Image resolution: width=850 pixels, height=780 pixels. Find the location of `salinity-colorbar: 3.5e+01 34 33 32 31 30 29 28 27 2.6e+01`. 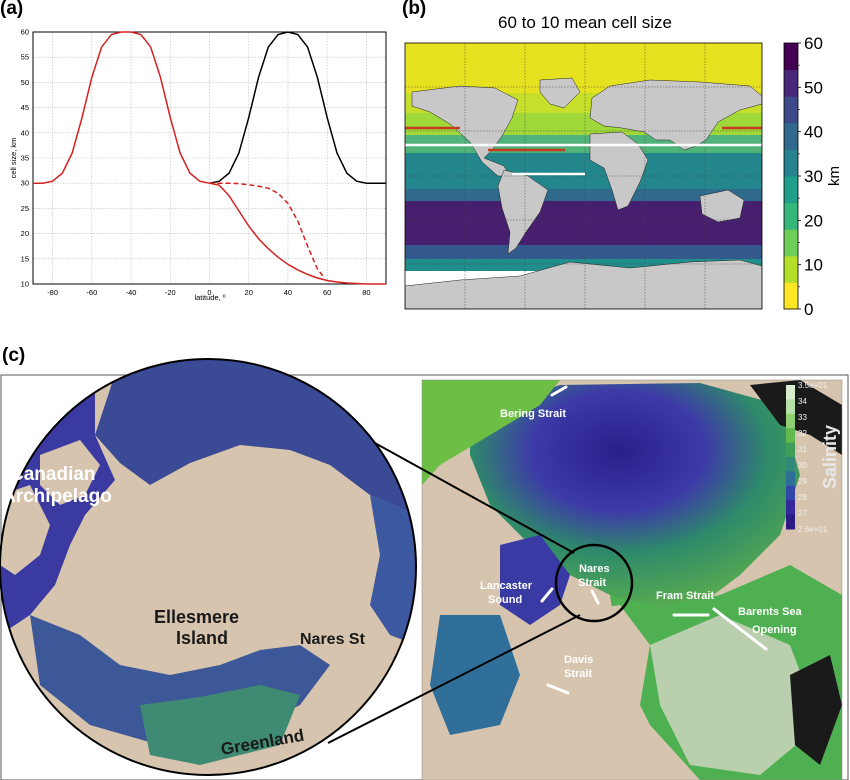

salinity-colorbar: 3.5e+01 34 33 32 31 30 29 28 27 2.6e+01 is located at coordinates (807, 457).